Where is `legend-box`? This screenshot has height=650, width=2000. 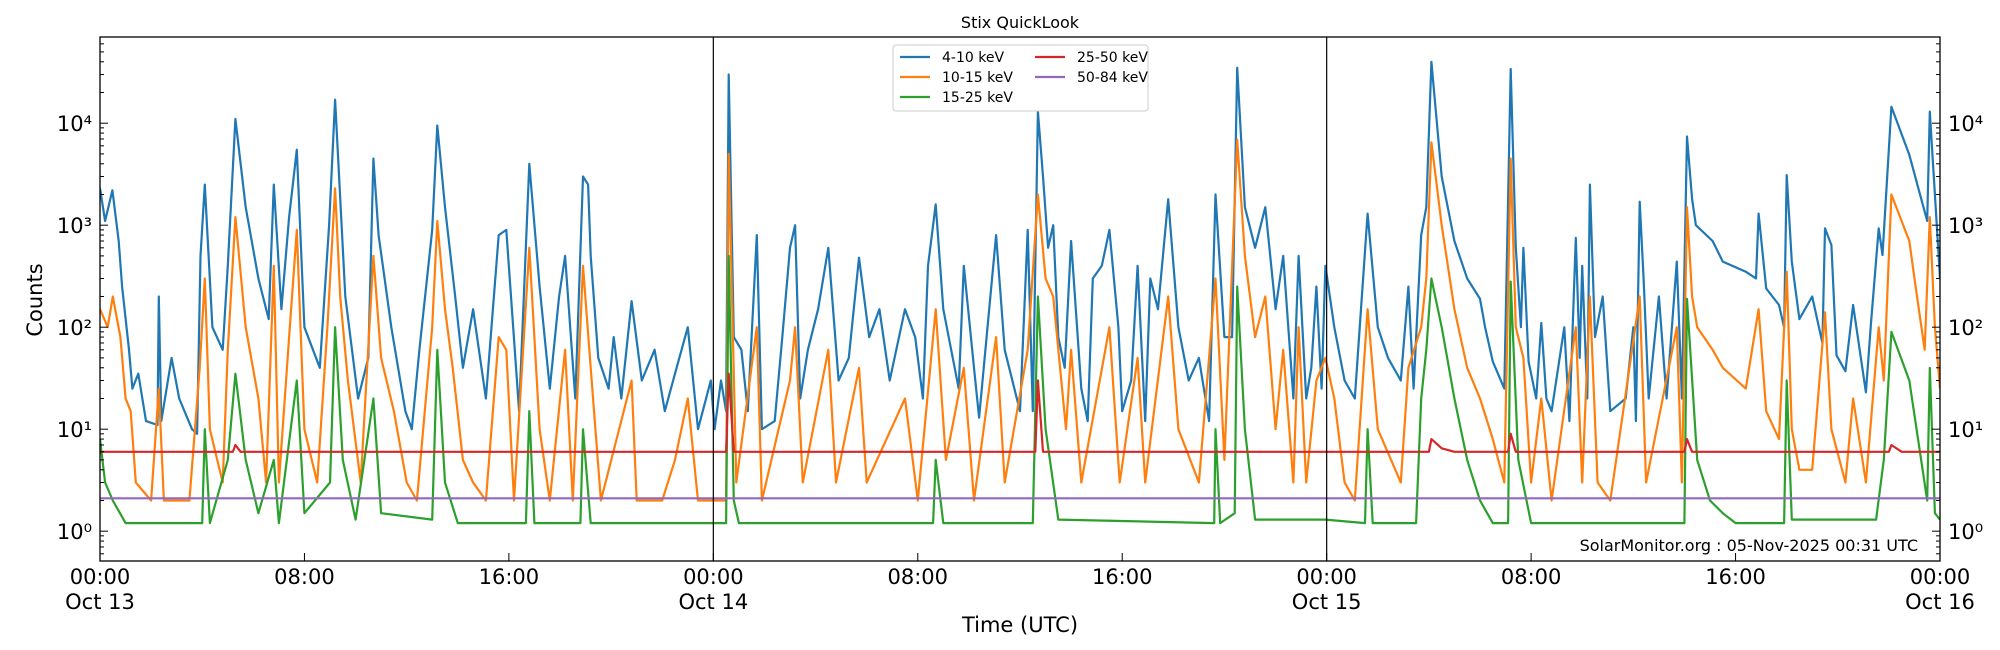
legend-box is located at coordinates (1020, 78).